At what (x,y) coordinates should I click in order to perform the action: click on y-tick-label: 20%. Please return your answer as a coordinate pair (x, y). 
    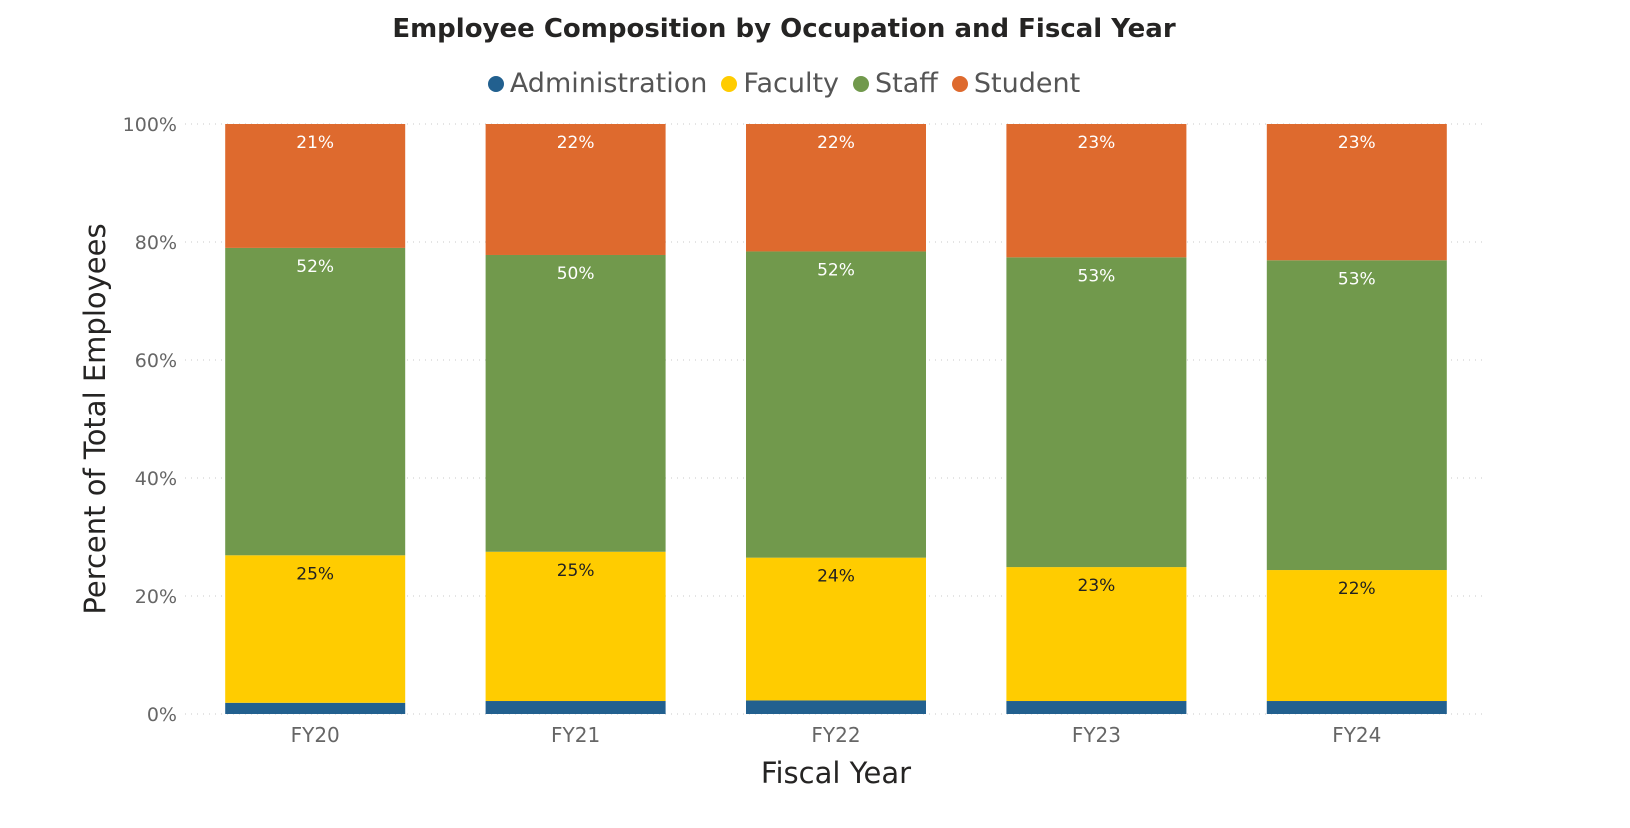
    Looking at the image, I should click on (156, 597).